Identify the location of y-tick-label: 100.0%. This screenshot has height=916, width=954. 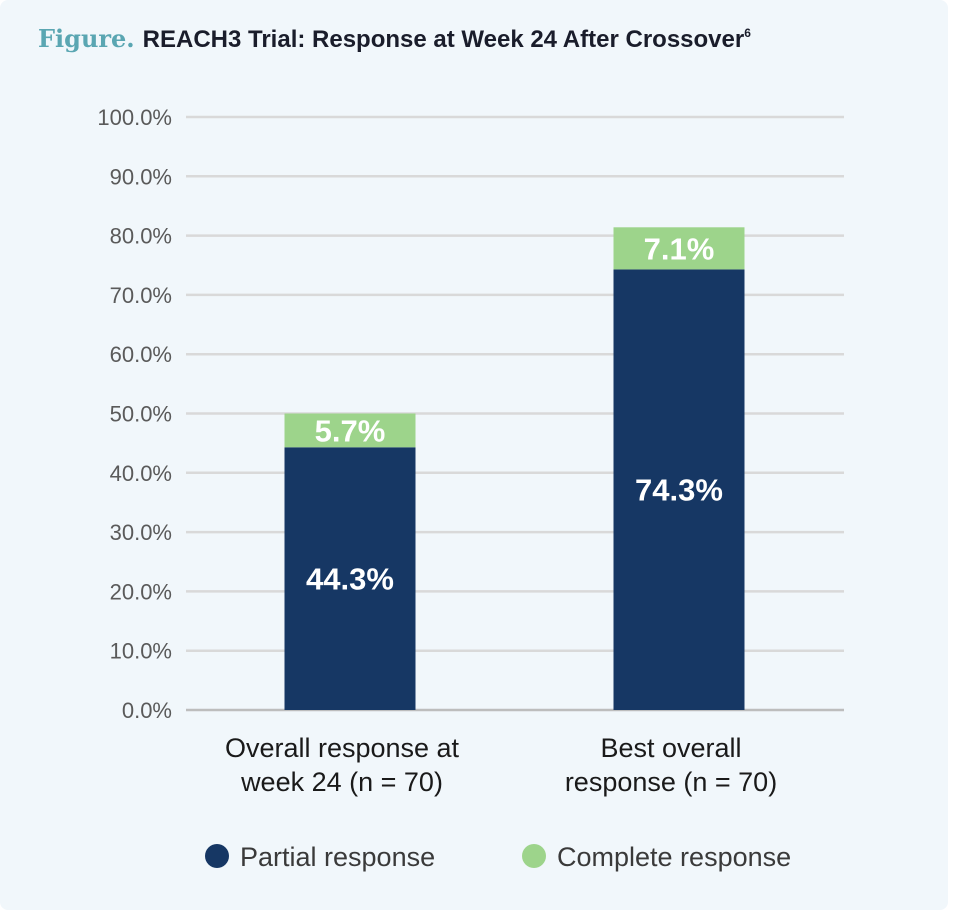
(134, 117).